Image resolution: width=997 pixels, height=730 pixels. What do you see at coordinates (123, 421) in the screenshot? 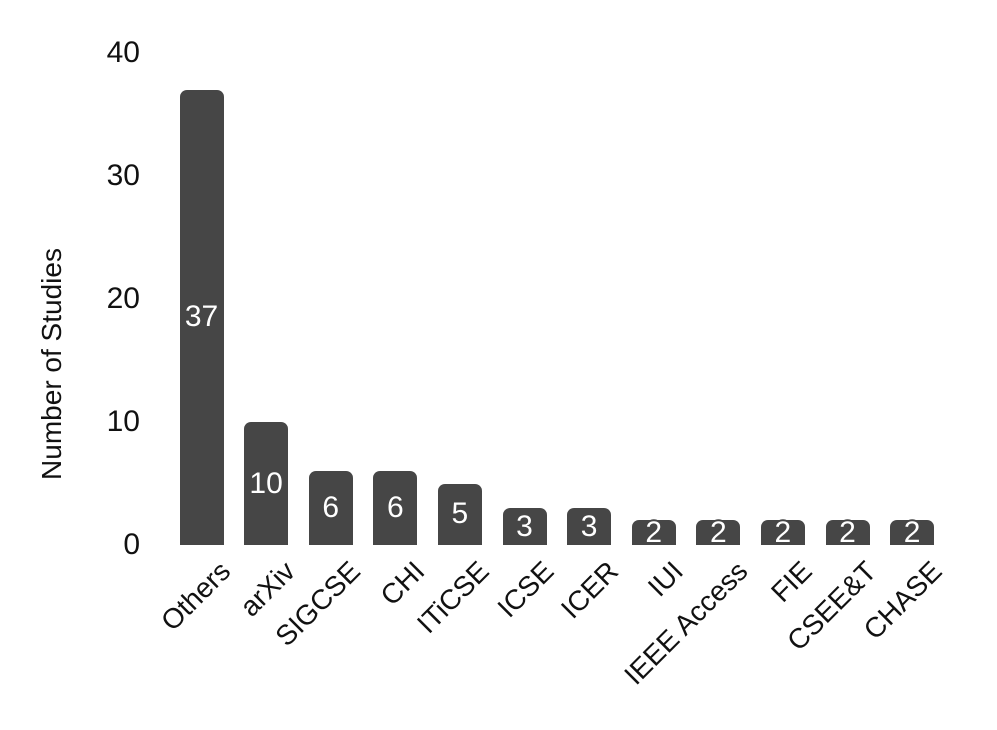
I see `y-tick-label: 10` at bounding box center [123, 421].